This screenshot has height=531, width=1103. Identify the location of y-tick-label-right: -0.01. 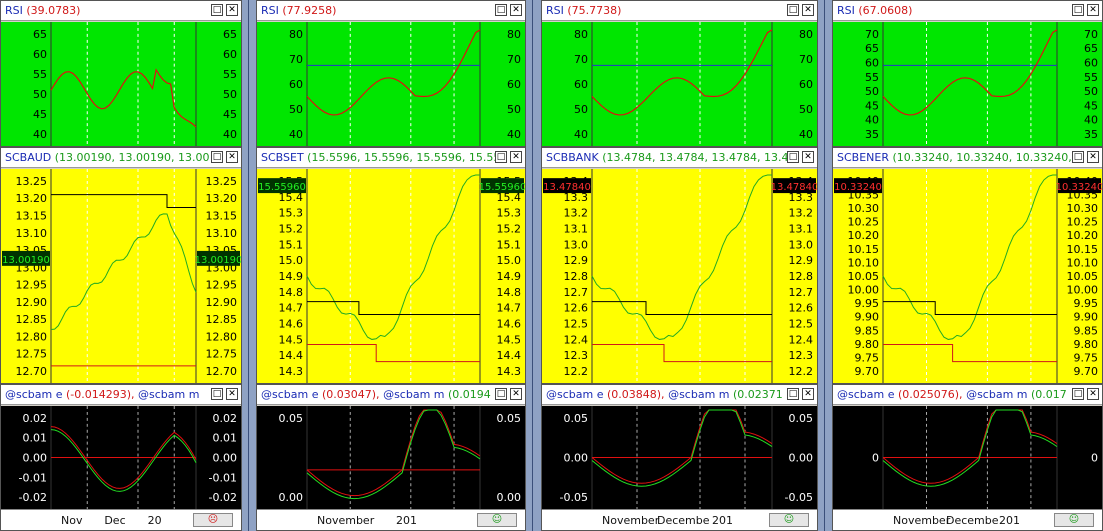
(223, 477).